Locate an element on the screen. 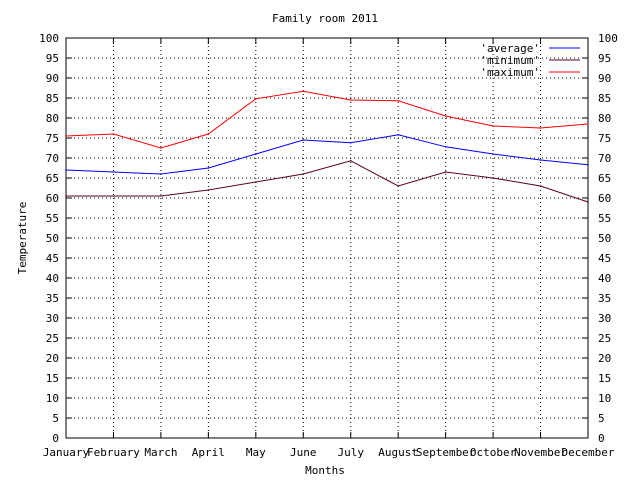 The height and width of the screenshot is (480, 640). y-tick-label-left: 10 is located at coordinates (52, 398).